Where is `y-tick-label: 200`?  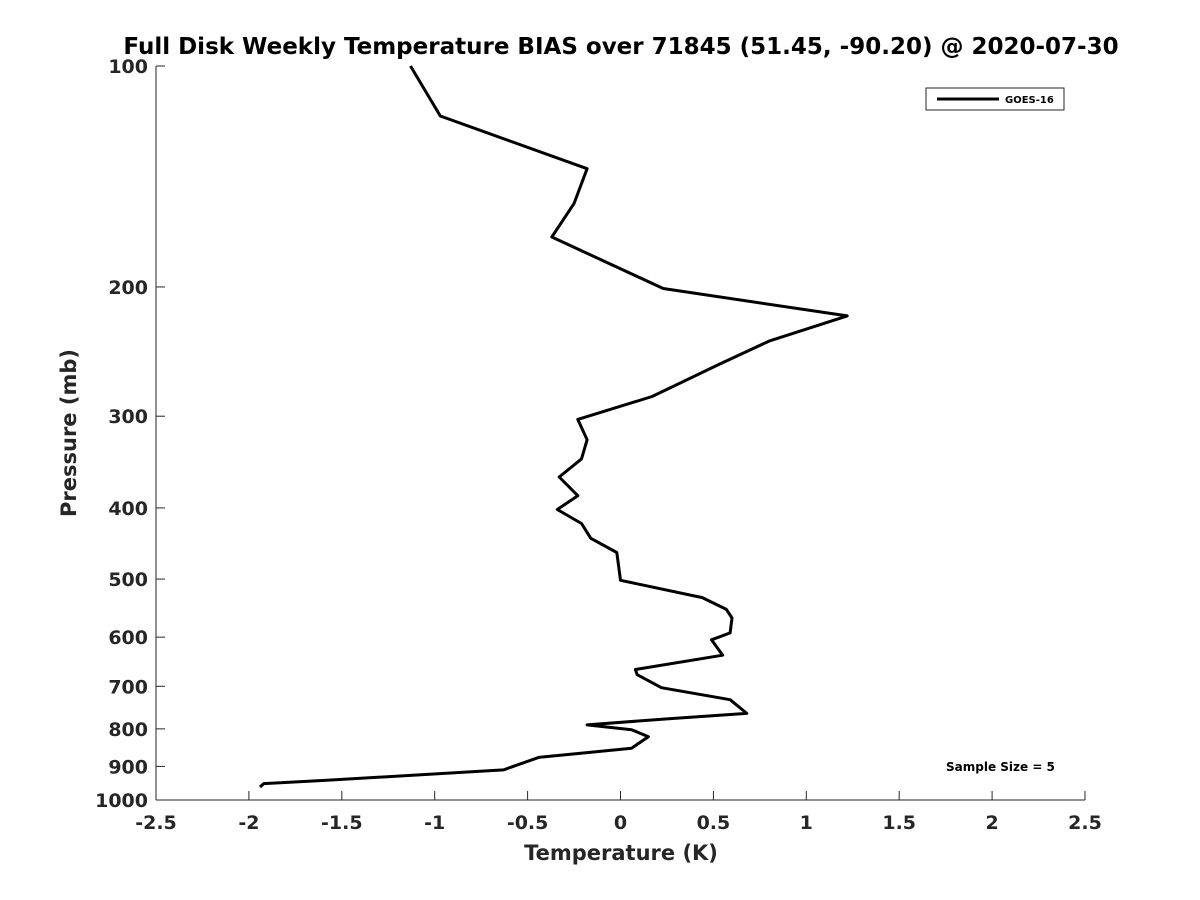
y-tick-label: 200 is located at coordinates (128, 288).